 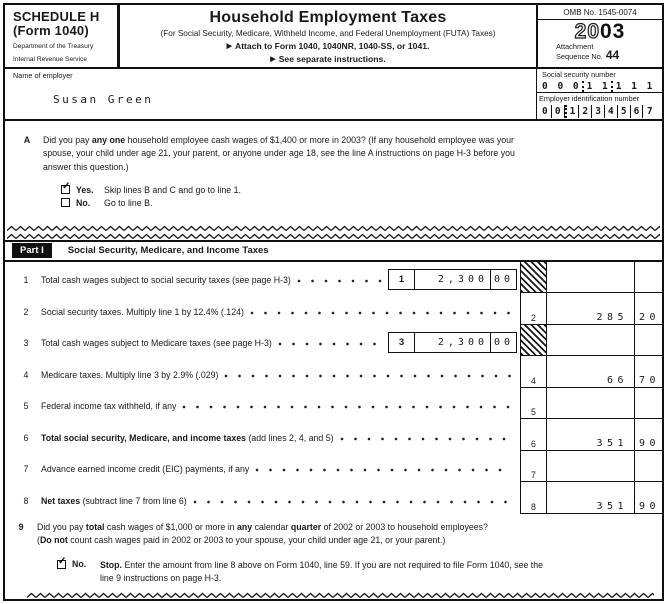 I want to click on squiggle-divider-bottom, so click(x=340, y=595).